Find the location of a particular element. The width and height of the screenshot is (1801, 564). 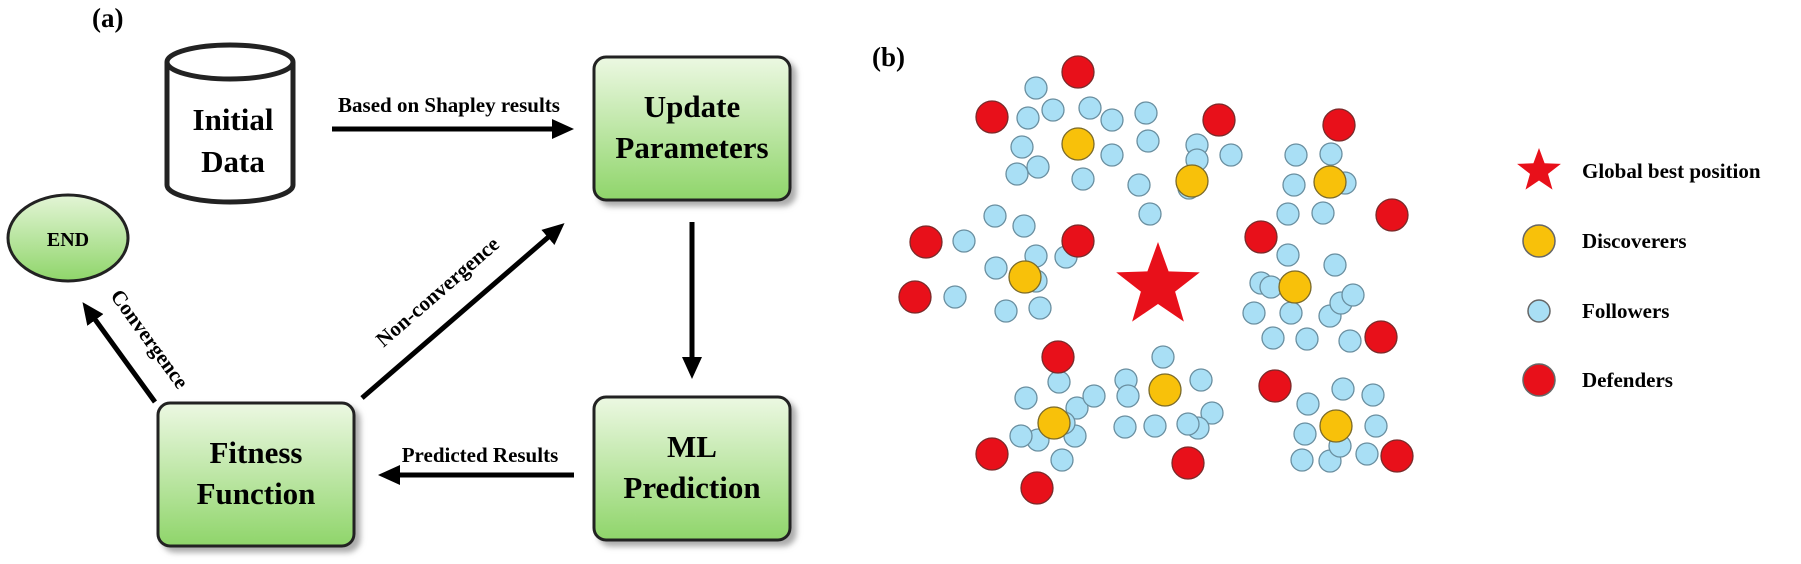

legend-discoverers: Discoverers is located at coordinates (1634, 241).